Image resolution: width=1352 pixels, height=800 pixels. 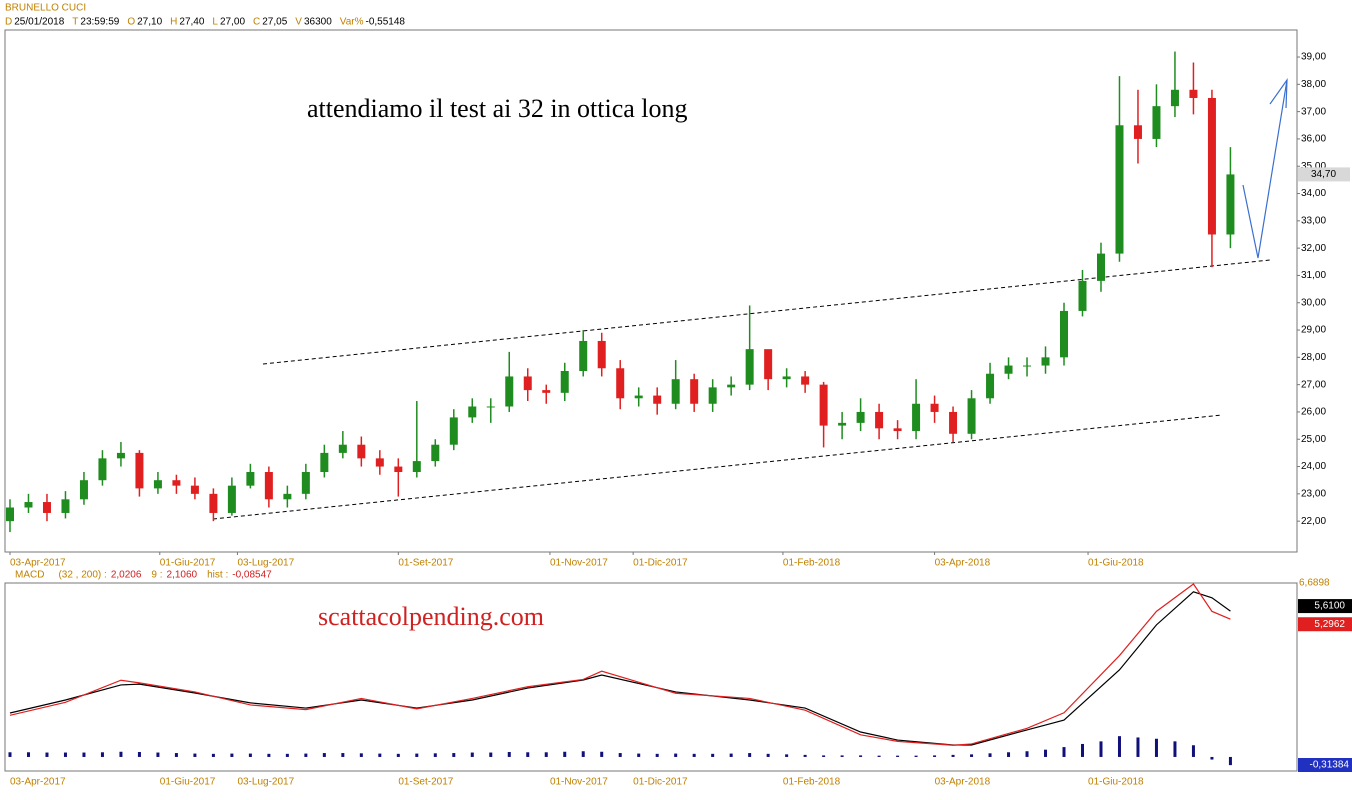 I want to click on field-value: 25/01/2018, so click(x=39, y=22).